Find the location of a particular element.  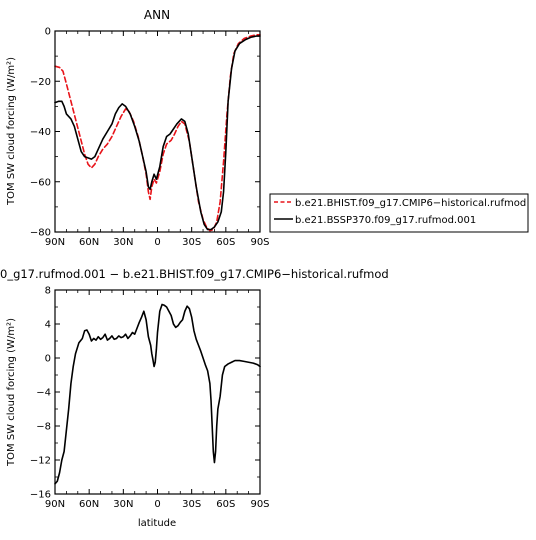

bottom-y-tick-label: −4 is located at coordinates (43, 393).